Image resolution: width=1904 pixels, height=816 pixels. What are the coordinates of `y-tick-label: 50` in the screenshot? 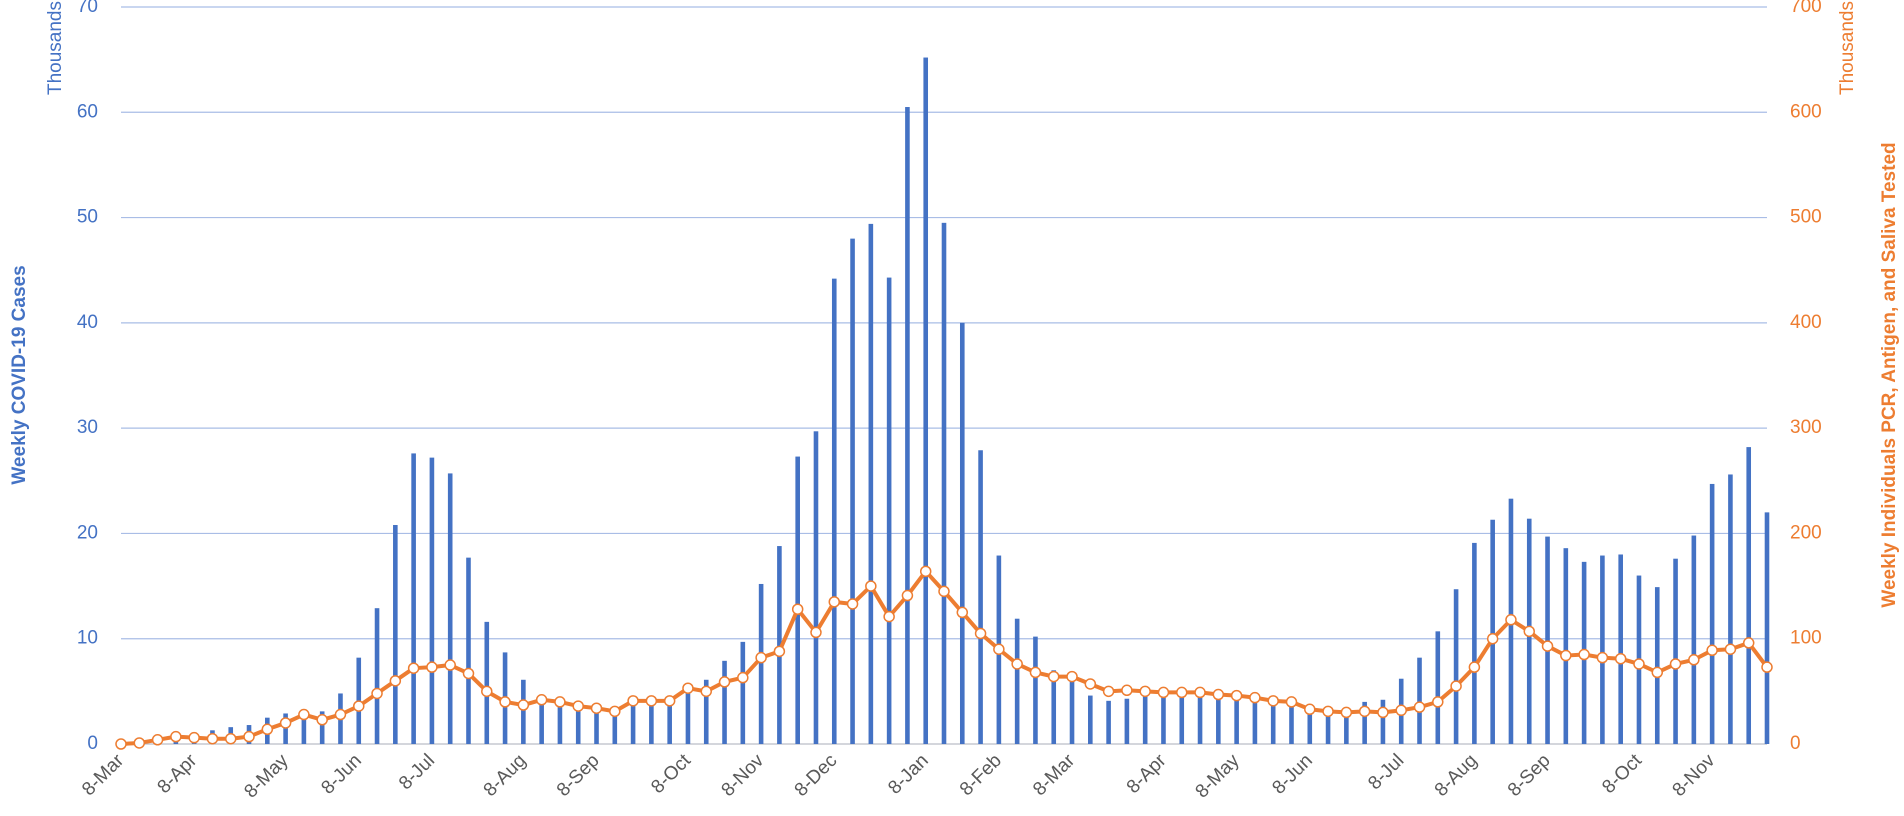 It's located at (87, 217).